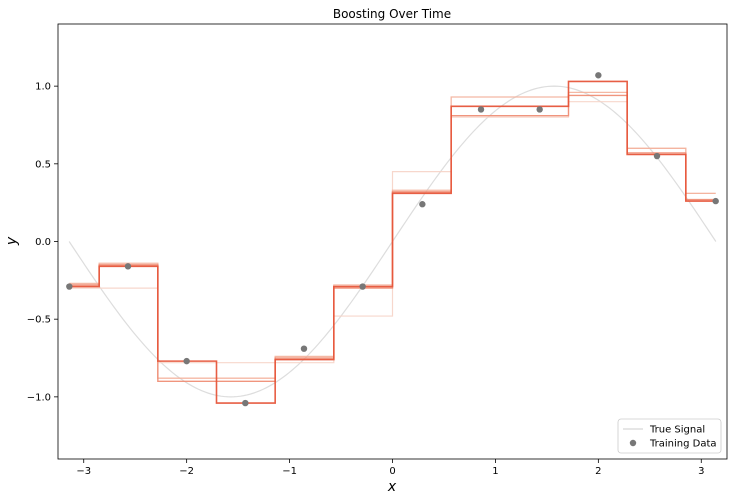 This screenshot has height=500, width=734. I want to click on legend-box, so click(669, 436).